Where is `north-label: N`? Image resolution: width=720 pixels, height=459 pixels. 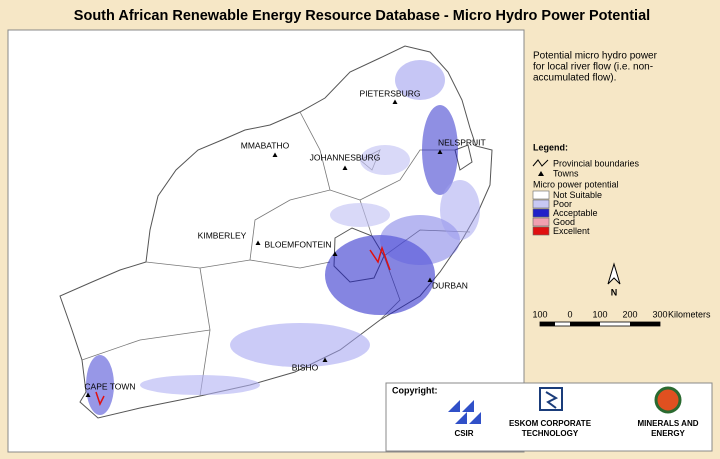
north-label: N is located at coordinates (614, 292).